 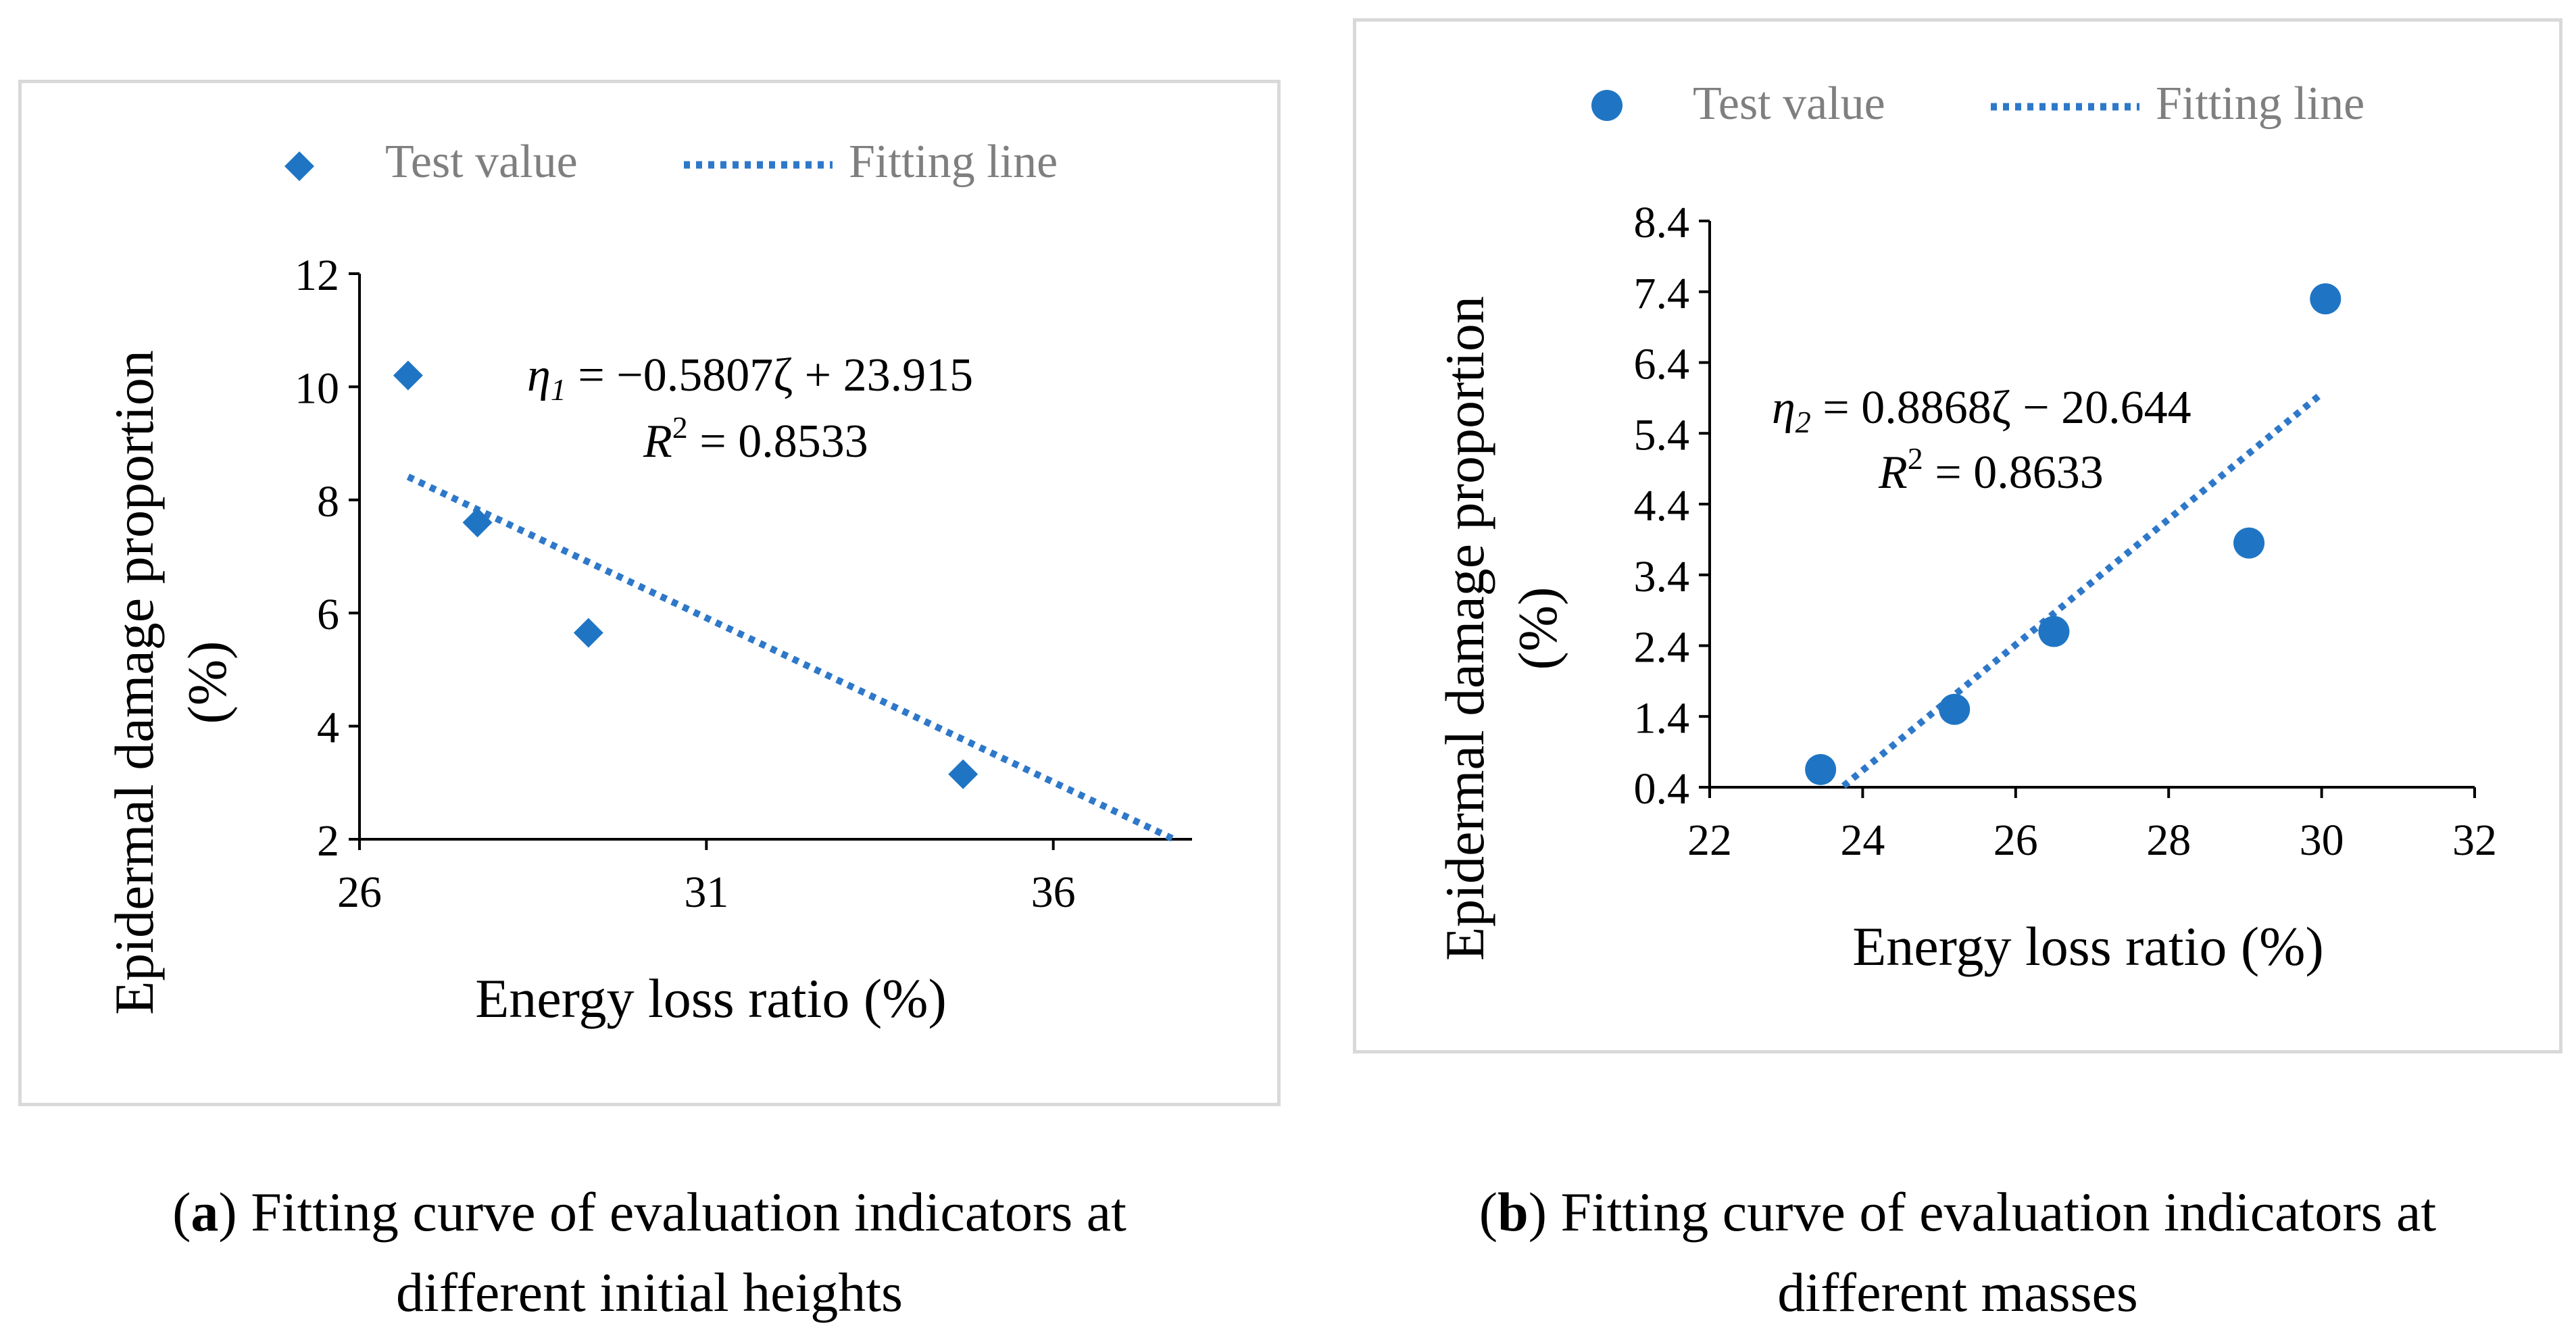 I want to click on chart-a-equation: η1 = −0.5807ζ + 23.915, so click(x=750, y=378).